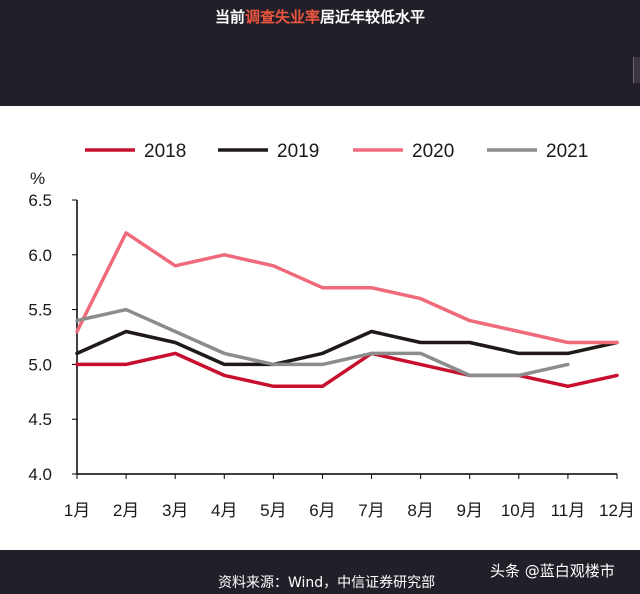 The height and width of the screenshot is (594, 640). I want to click on y-tick-label: 4.5, so click(40, 419).